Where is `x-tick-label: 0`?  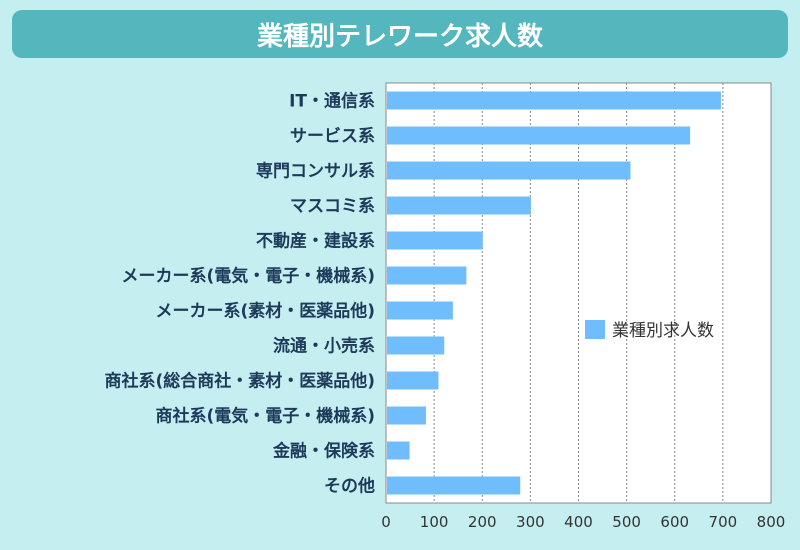
x-tick-label: 0 is located at coordinates (386, 522).